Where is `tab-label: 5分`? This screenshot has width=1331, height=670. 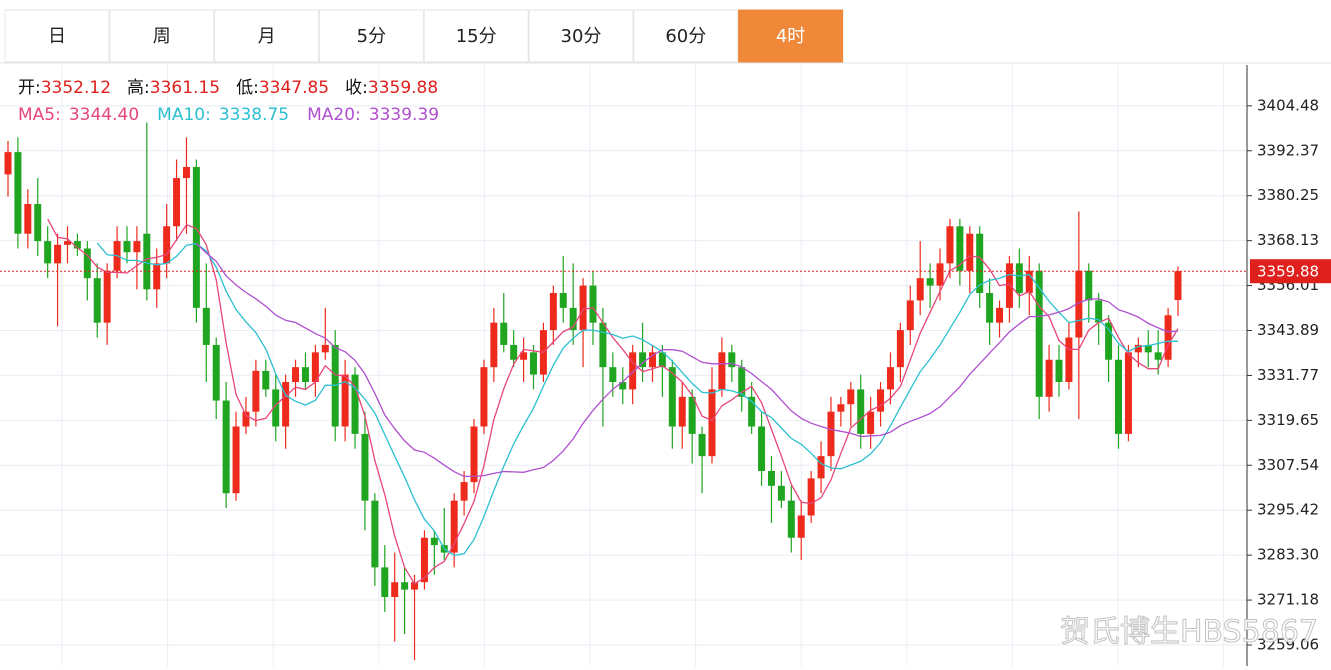
tab-label: 5分 is located at coordinates (371, 36).